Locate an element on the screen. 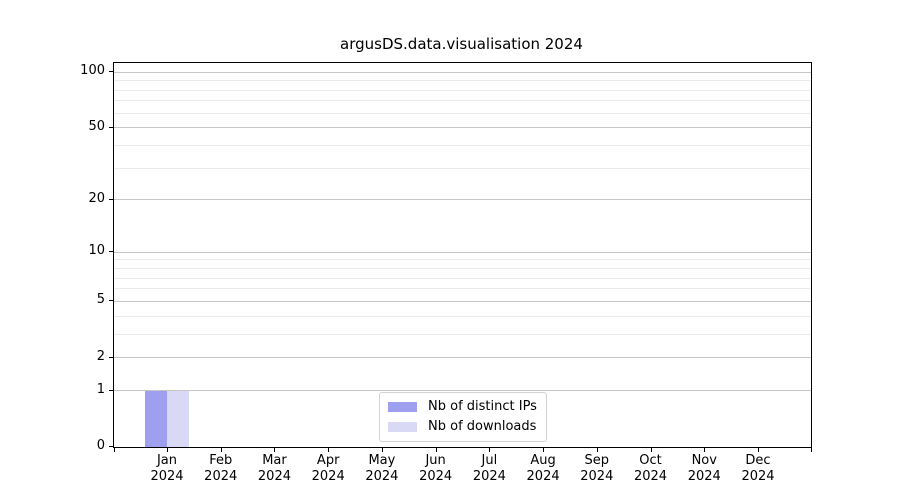 This screenshot has height=500, width=900. y-tick-label: 100 is located at coordinates (92, 71).